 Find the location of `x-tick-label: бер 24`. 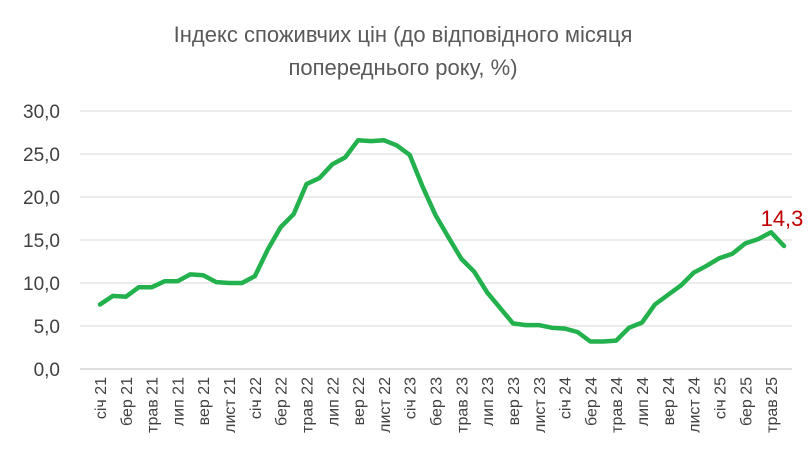

x-tick-label: бер 24 is located at coordinates (591, 401).